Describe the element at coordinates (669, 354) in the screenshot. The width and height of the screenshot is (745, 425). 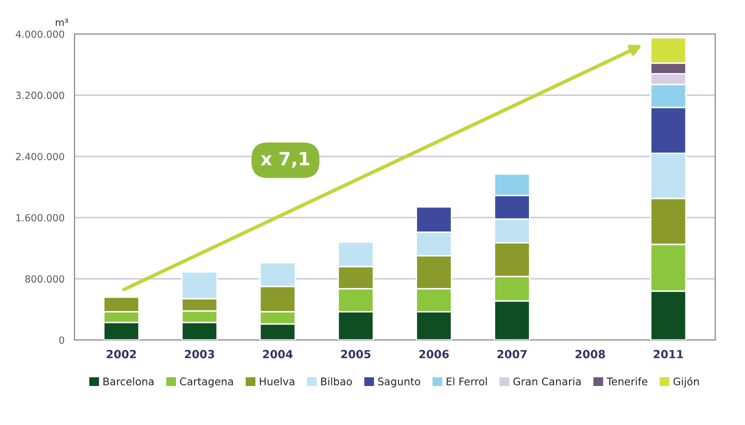
I see `x-tick-label: 2011` at that location.